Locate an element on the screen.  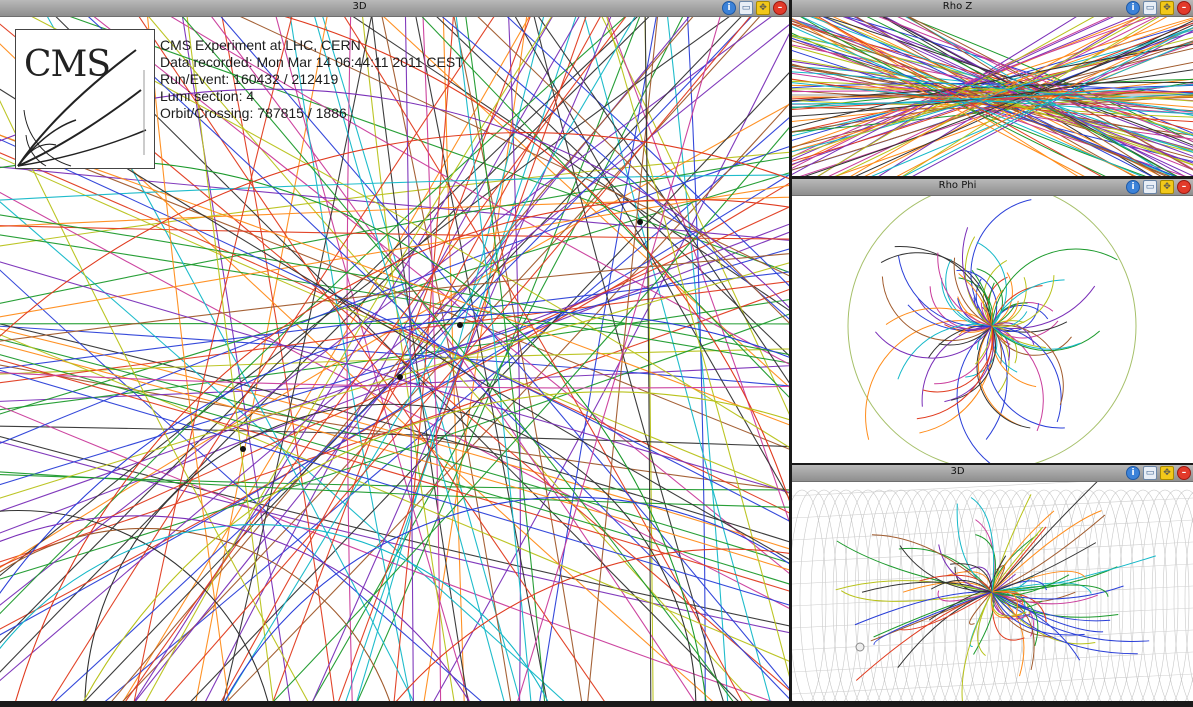
rho-phi-titlebar: Rho Phi i ▭ ✥ – is located at coordinates (992, 187).